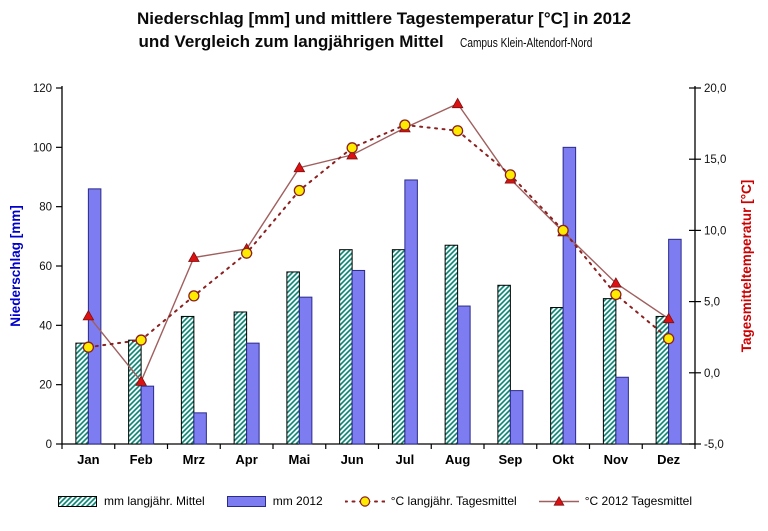  Describe the element at coordinates (305, 370) in the screenshot. I see `bar-mm-2012-Mai` at that location.